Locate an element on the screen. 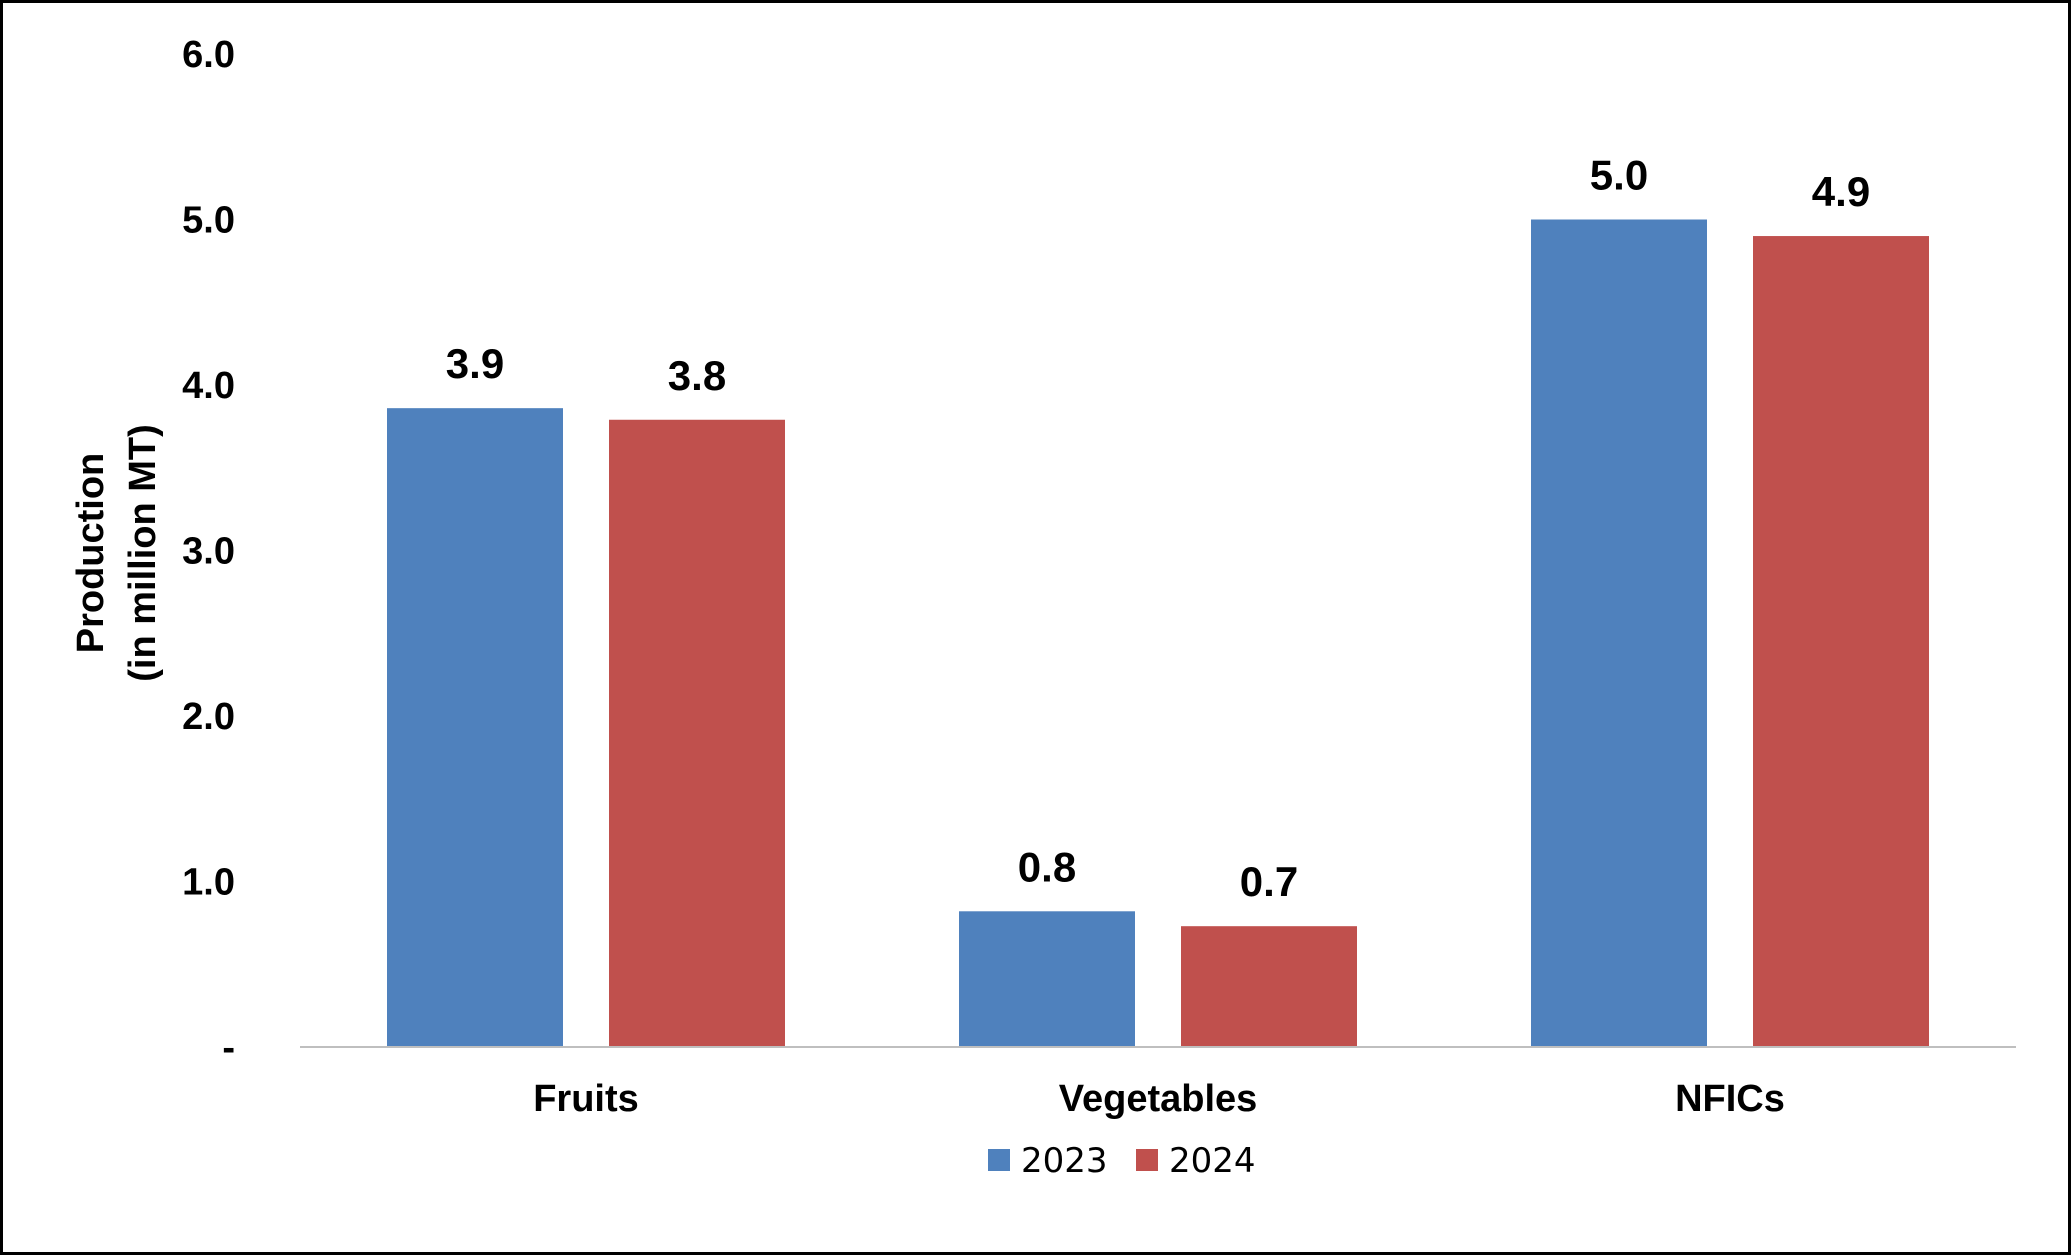  y-tick-label: 1.0 is located at coordinates (208, 883).